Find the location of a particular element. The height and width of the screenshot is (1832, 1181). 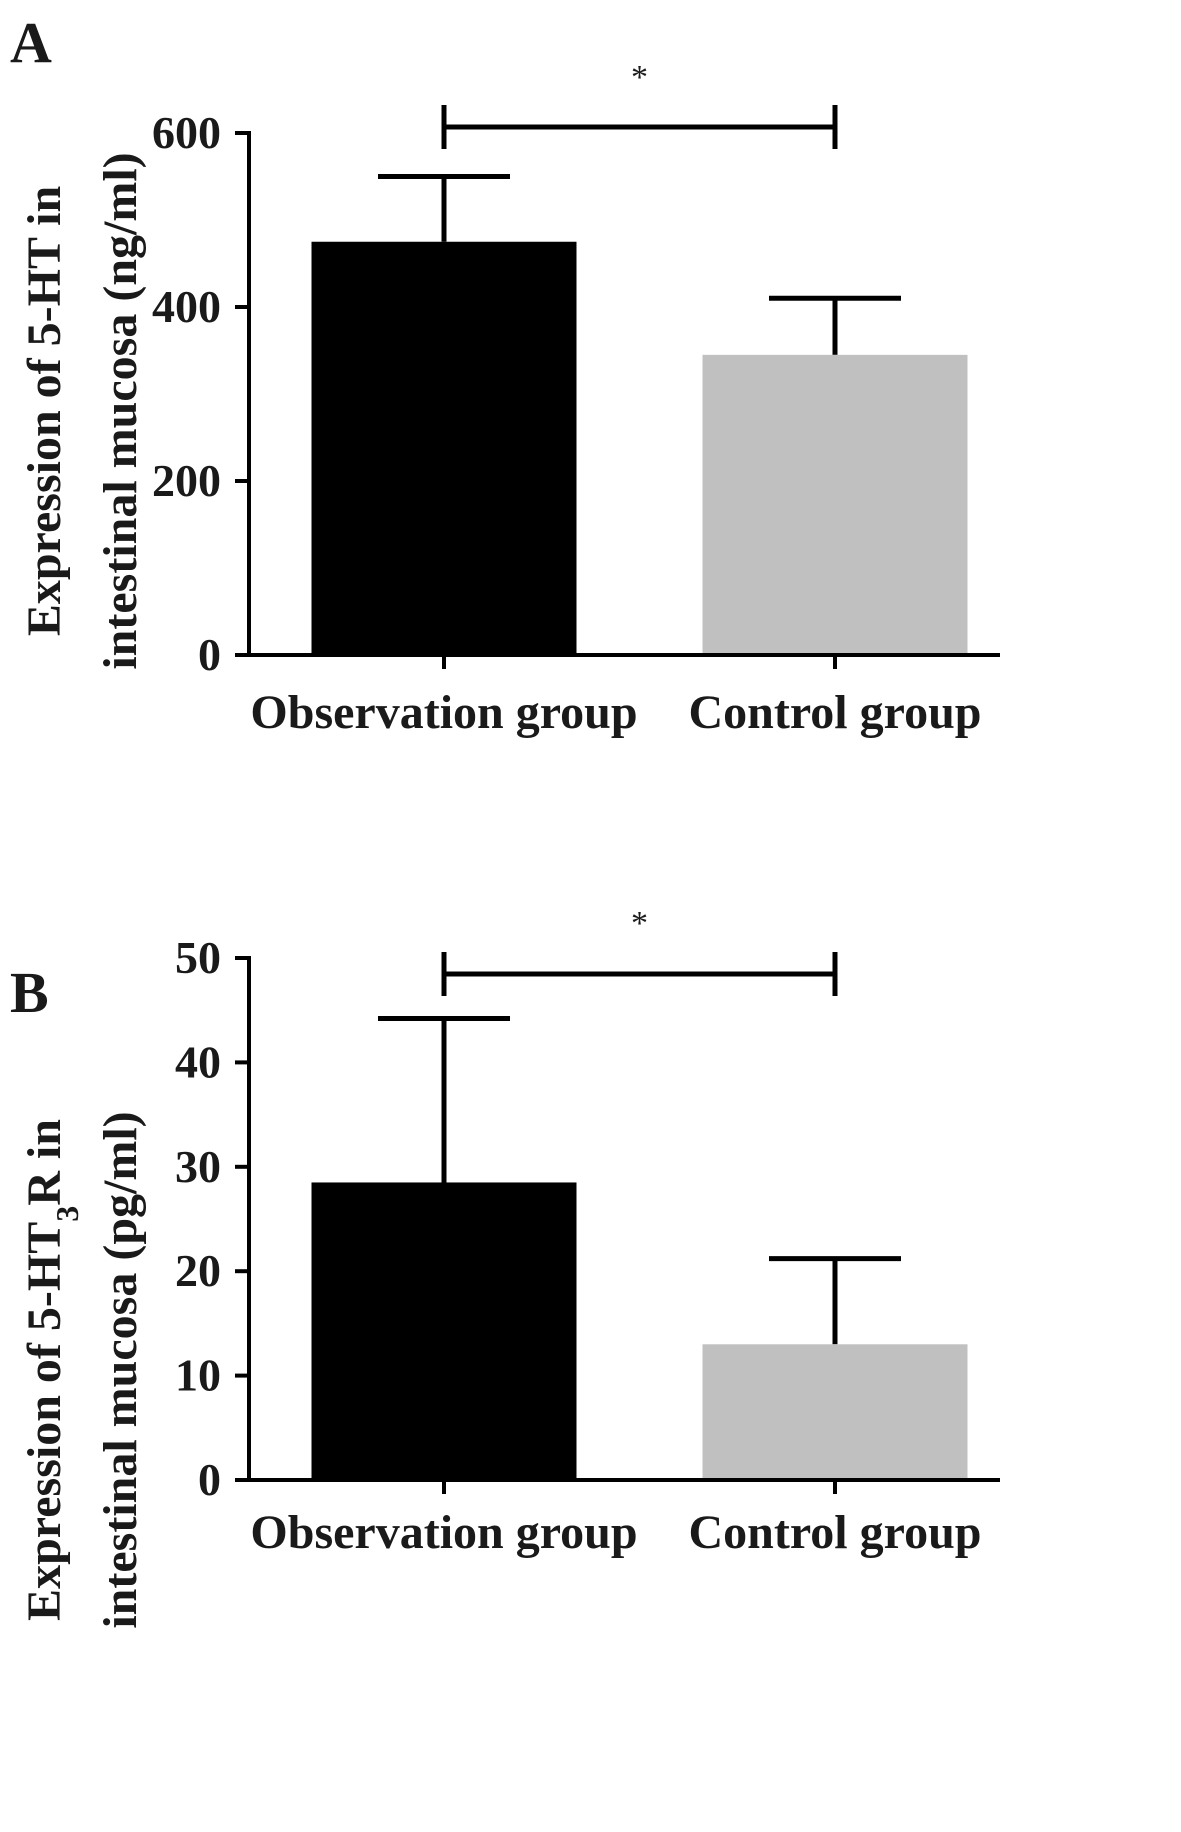

panel-b-significance: * is located at coordinates (639, 923).